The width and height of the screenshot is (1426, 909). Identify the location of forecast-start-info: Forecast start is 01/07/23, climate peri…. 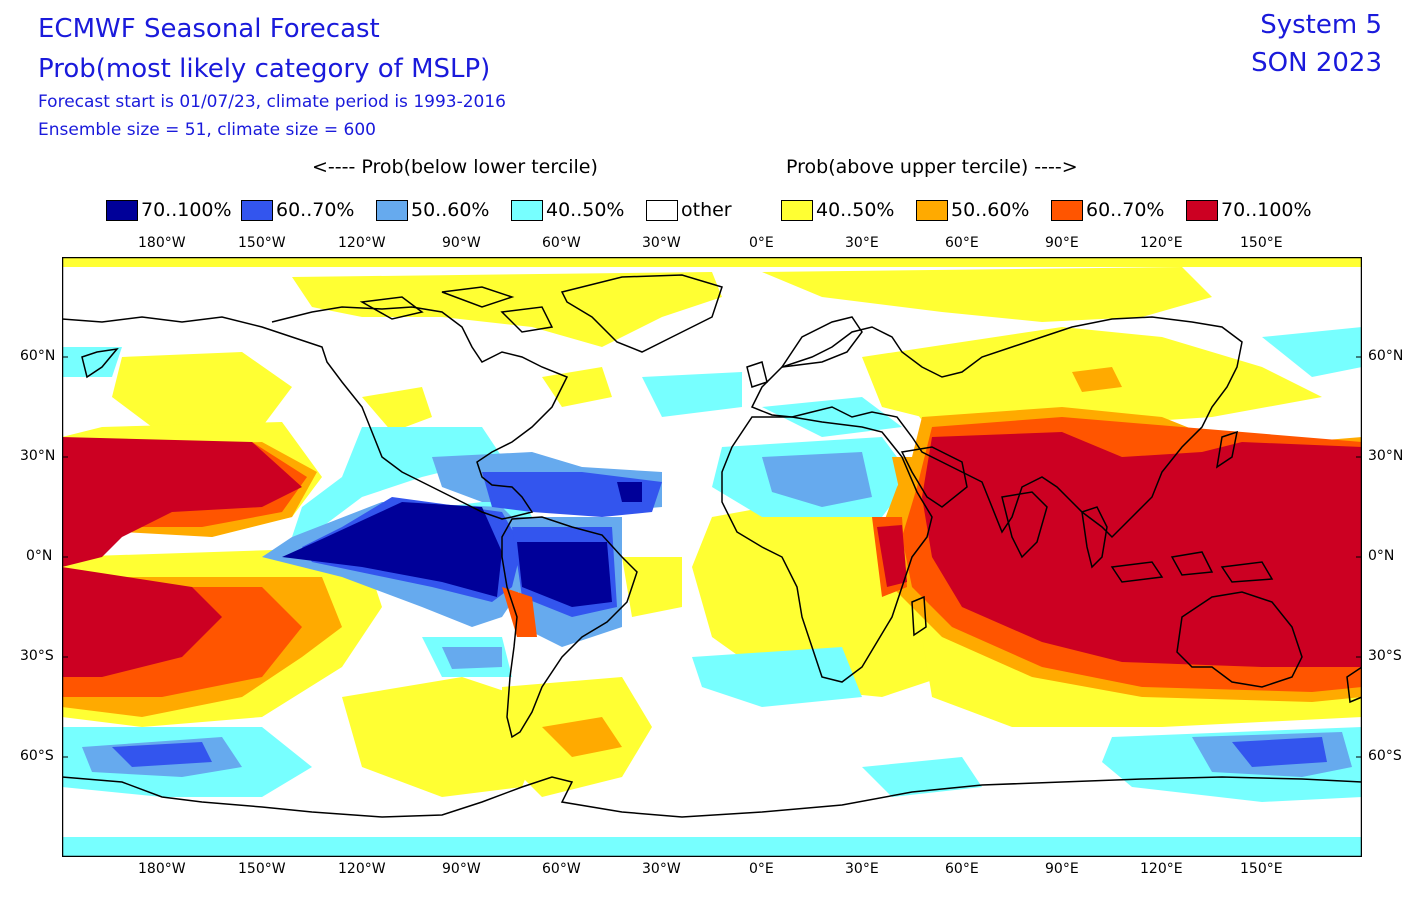
(272, 102).